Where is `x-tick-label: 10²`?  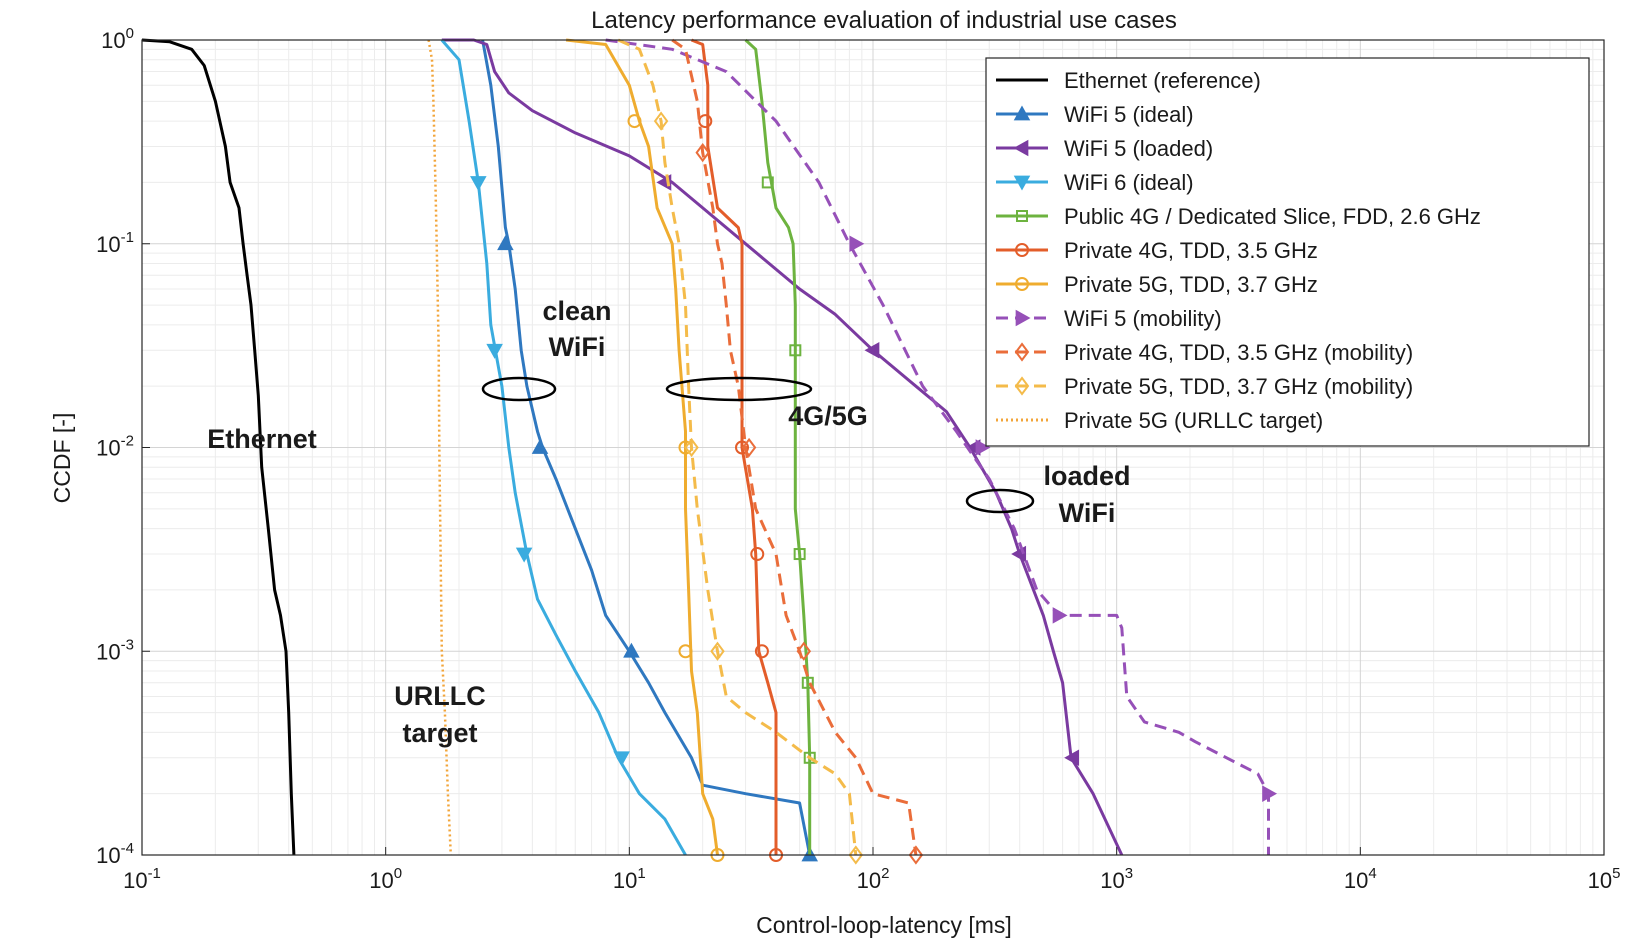
x-tick-label: 10² is located at coordinates (873, 879).